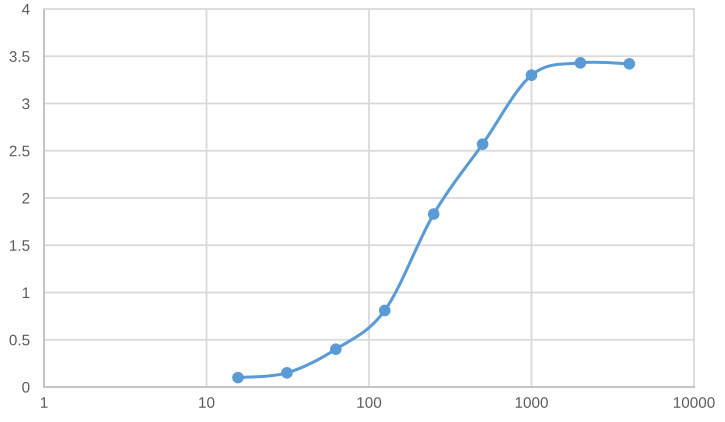 The width and height of the screenshot is (725, 422). What do you see at coordinates (206, 402) in the screenshot?
I see `x-tick-label: 10` at bounding box center [206, 402].